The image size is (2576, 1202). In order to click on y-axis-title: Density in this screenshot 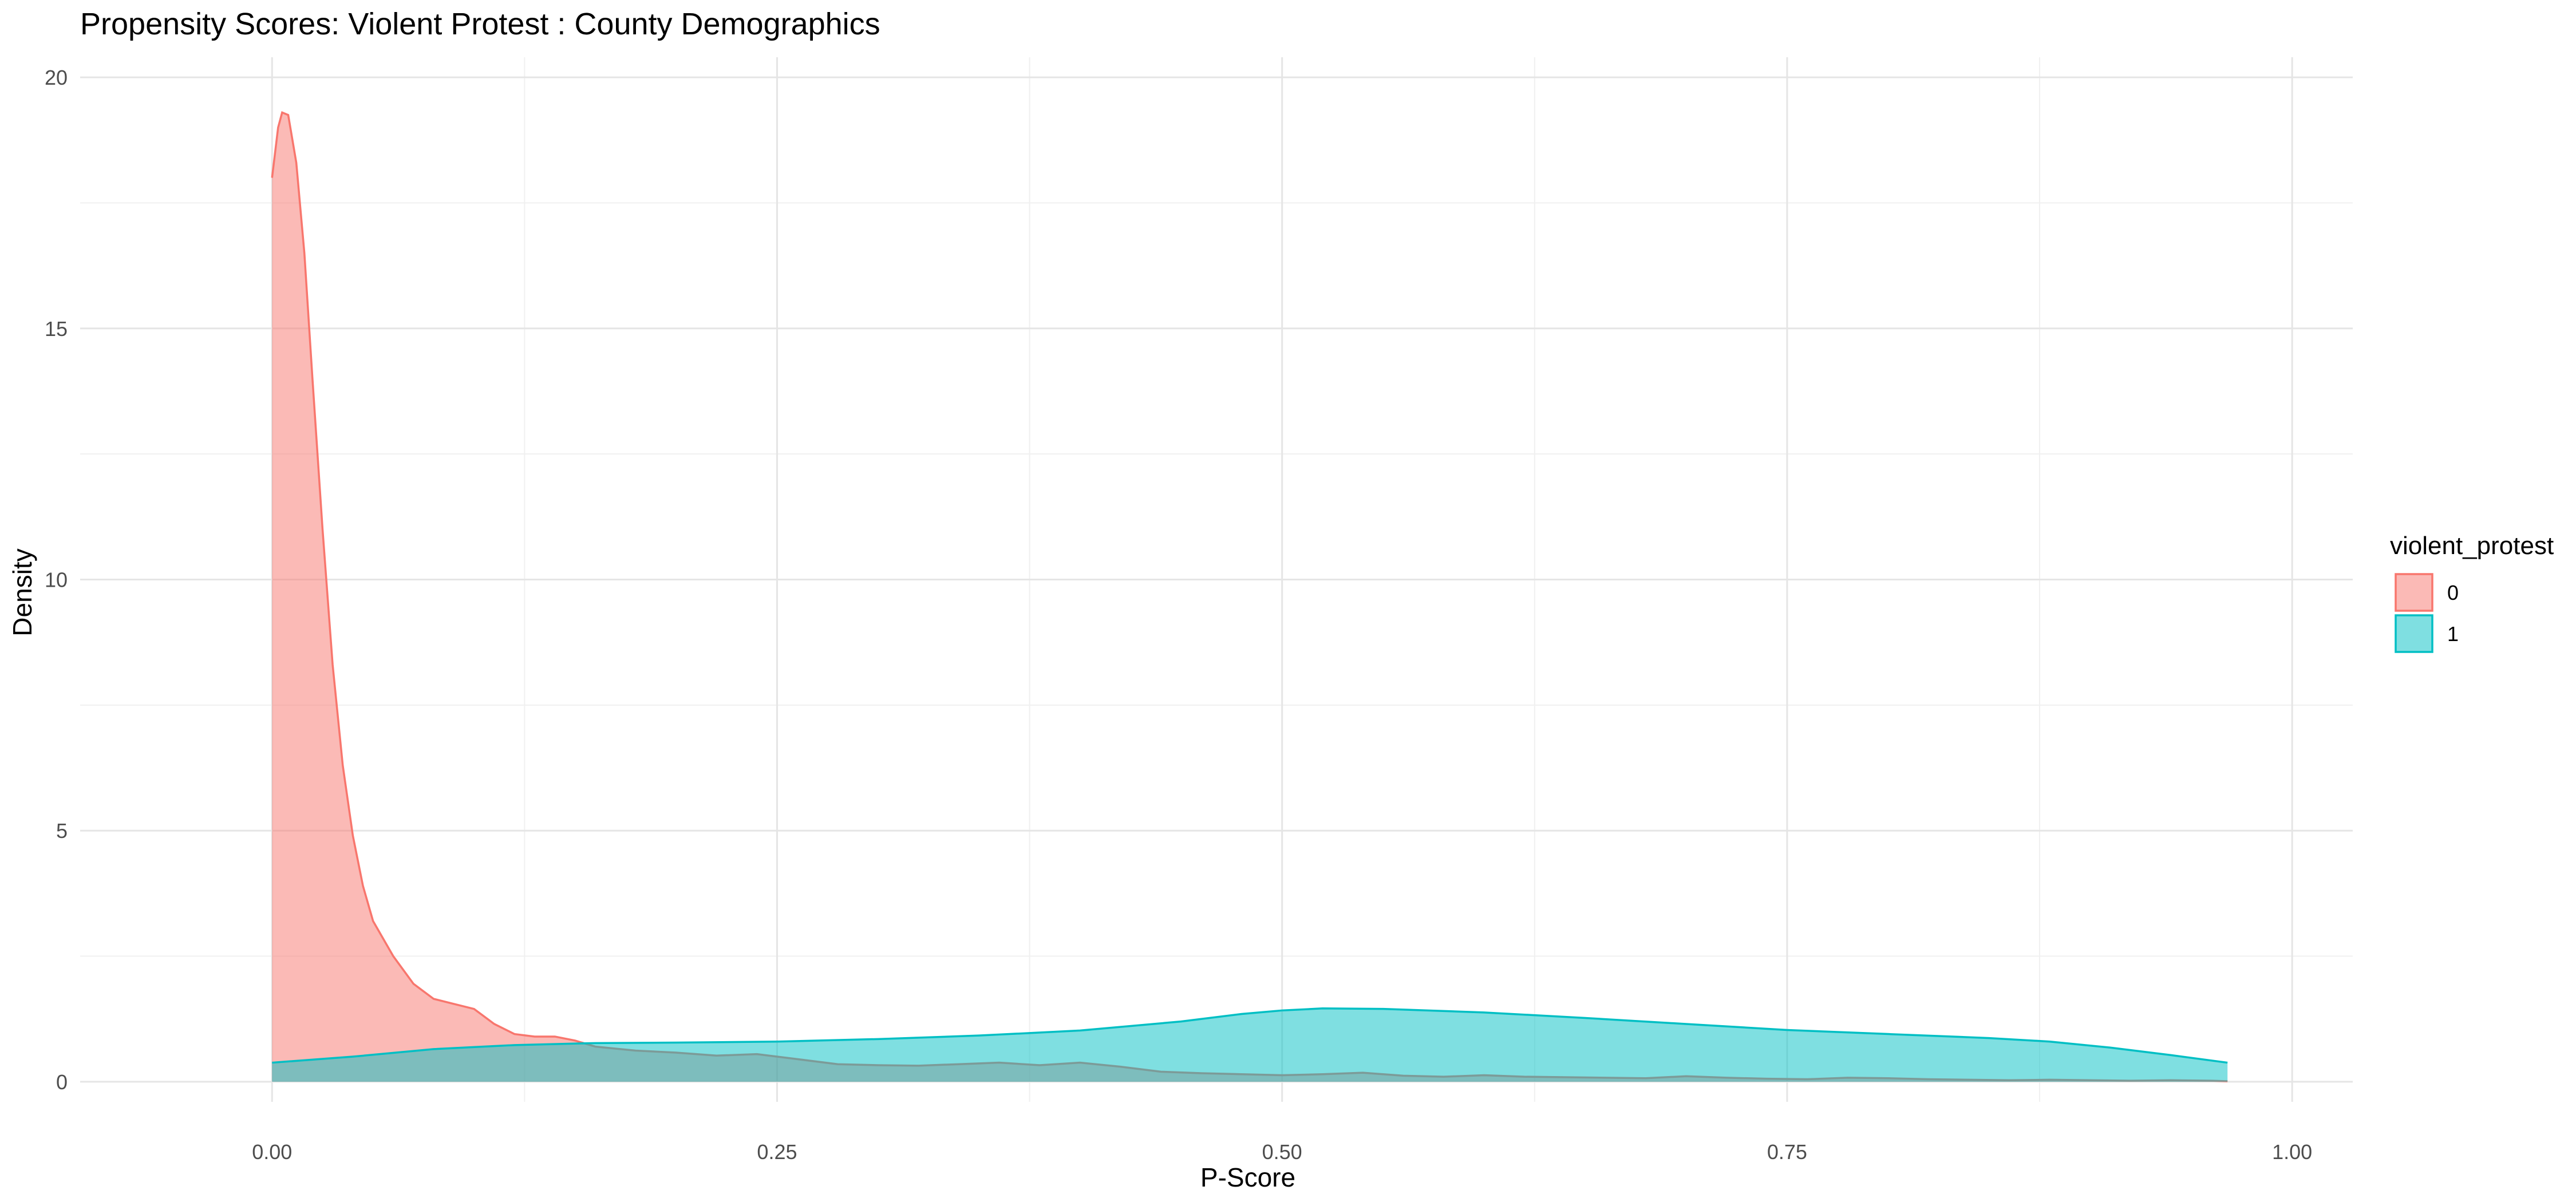, I will do `click(22, 592)`.